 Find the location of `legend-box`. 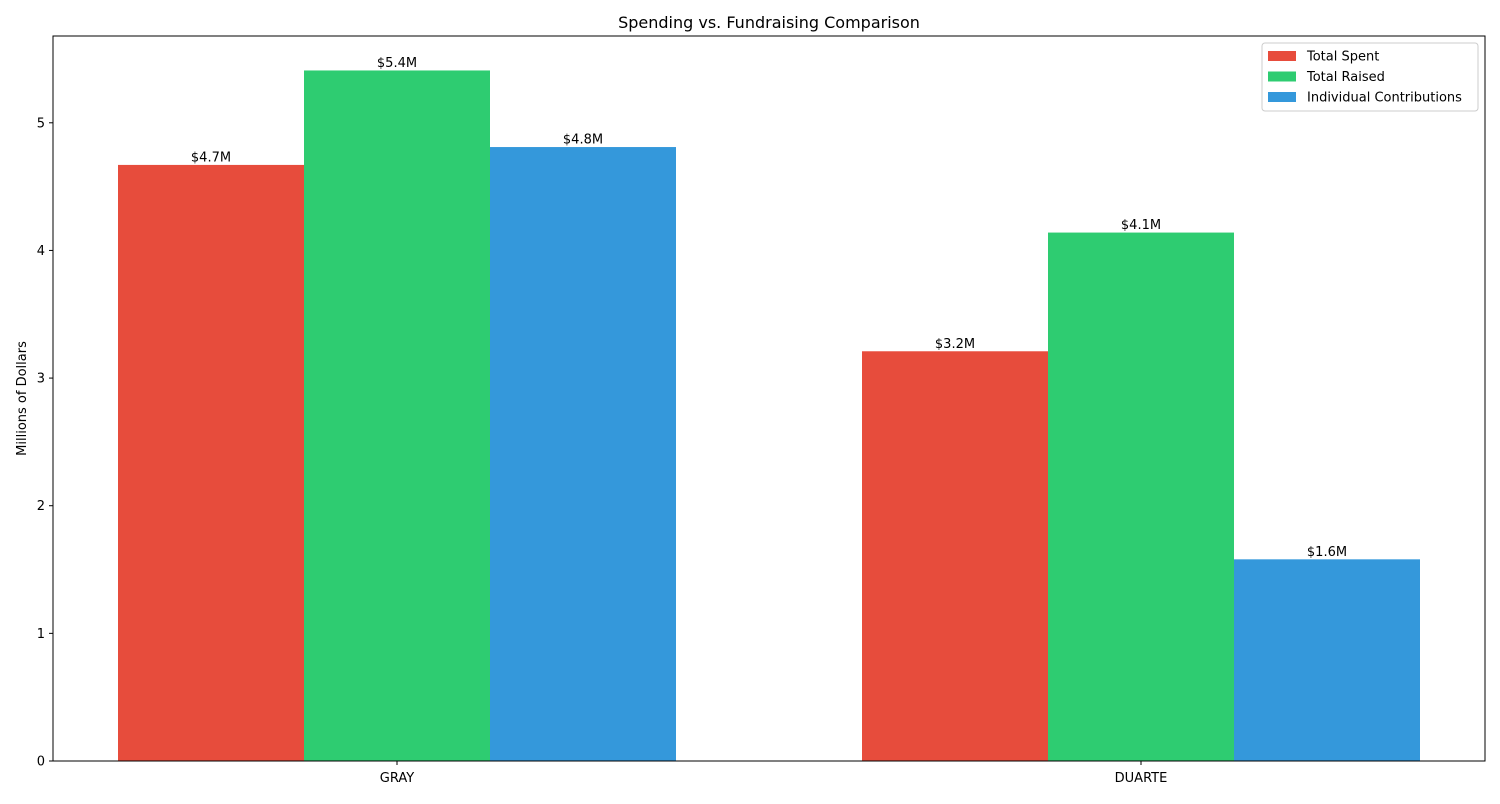

legend-box is located at coordinates (1370, 77).